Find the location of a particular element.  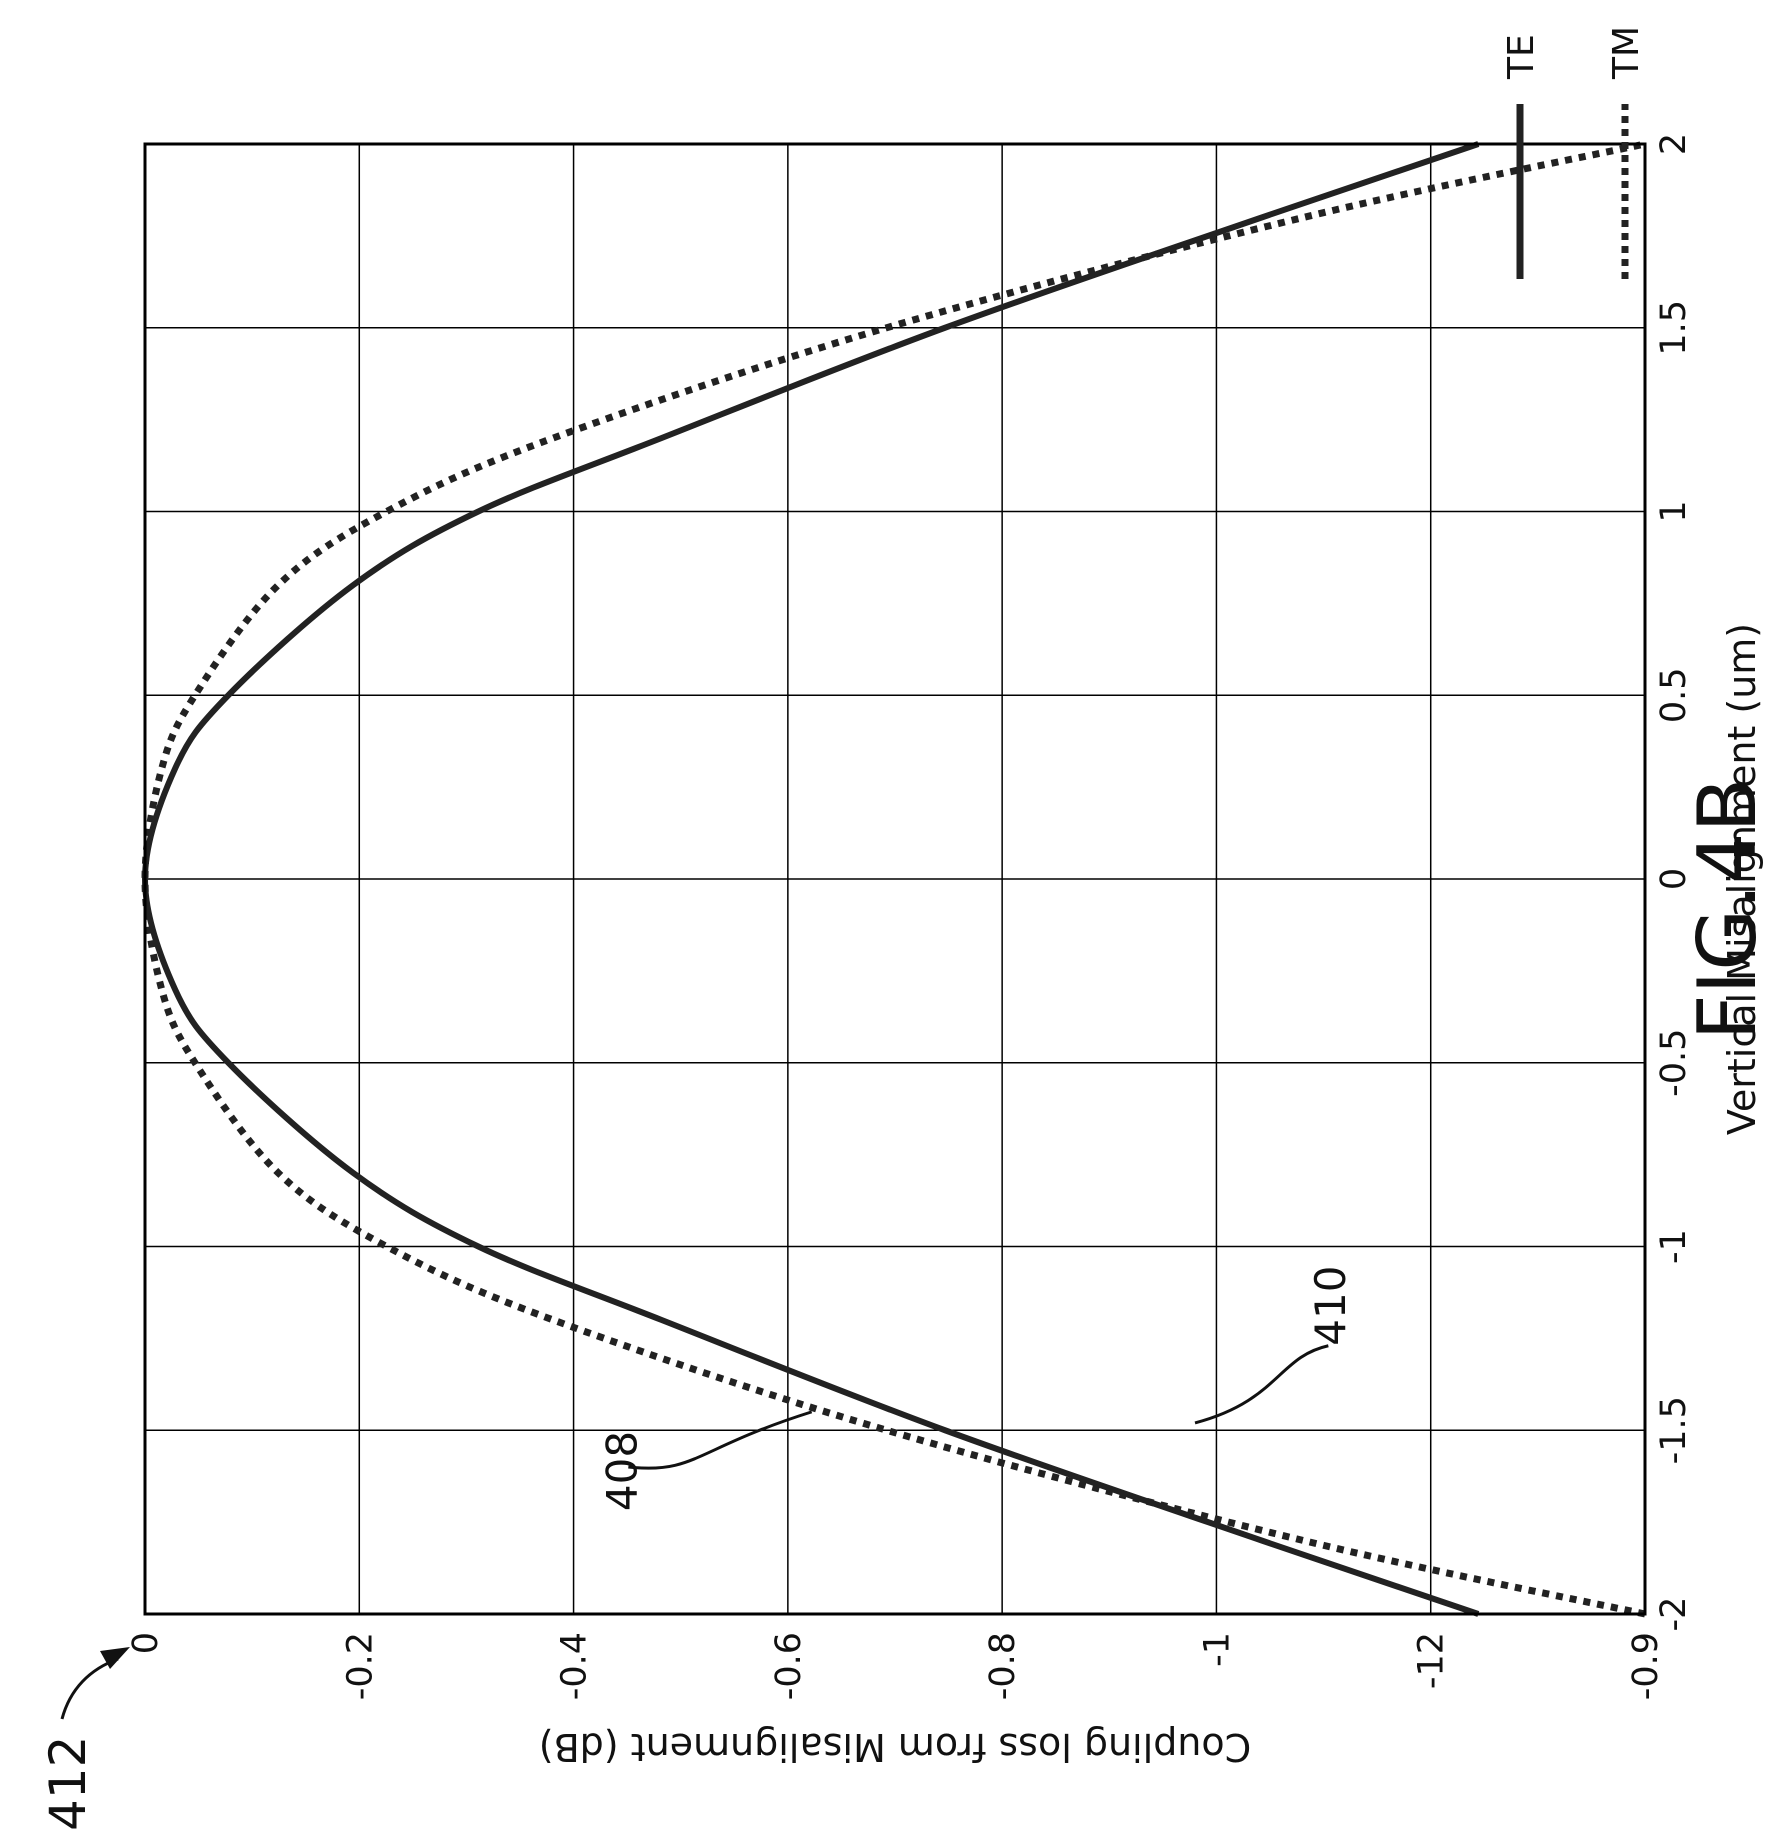

x-tick-label: 1 is located at coordinates (1674, 511).